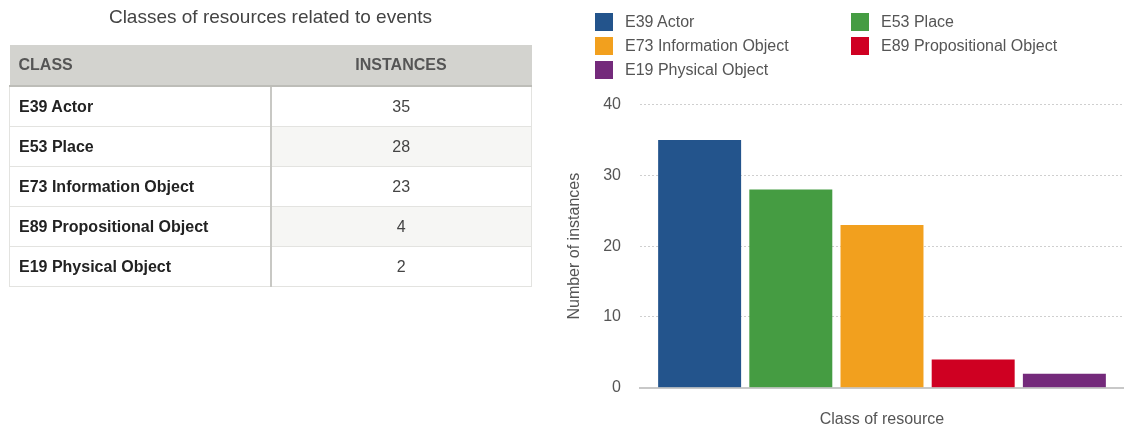  I want to click on legend-label: E53 Place, so click(917, 22).